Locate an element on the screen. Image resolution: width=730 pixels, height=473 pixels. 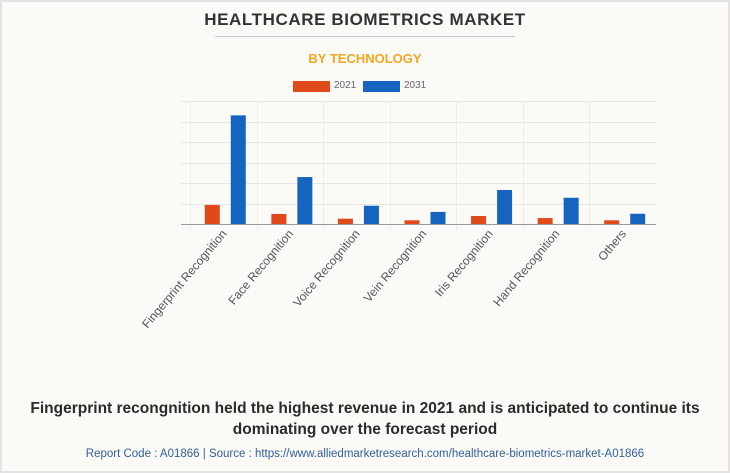
x-tick-label: Face Recognition is located at coordinates (260, 267).